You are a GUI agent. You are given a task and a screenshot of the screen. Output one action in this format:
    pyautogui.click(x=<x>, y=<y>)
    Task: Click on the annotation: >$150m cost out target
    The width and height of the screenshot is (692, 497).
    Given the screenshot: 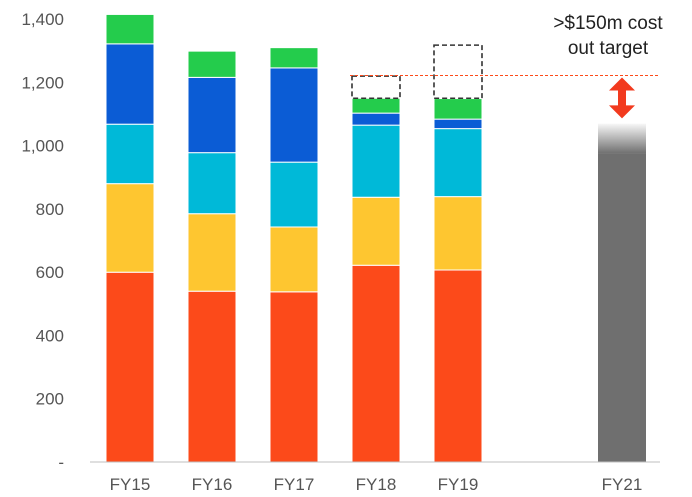 What is the action you would take?
    pyautogui.click(x=608, y=36)
    